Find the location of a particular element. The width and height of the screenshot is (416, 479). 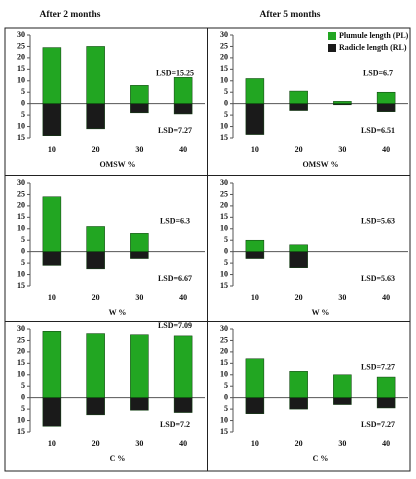

legend-swatch is located at coordinates (332, 48).